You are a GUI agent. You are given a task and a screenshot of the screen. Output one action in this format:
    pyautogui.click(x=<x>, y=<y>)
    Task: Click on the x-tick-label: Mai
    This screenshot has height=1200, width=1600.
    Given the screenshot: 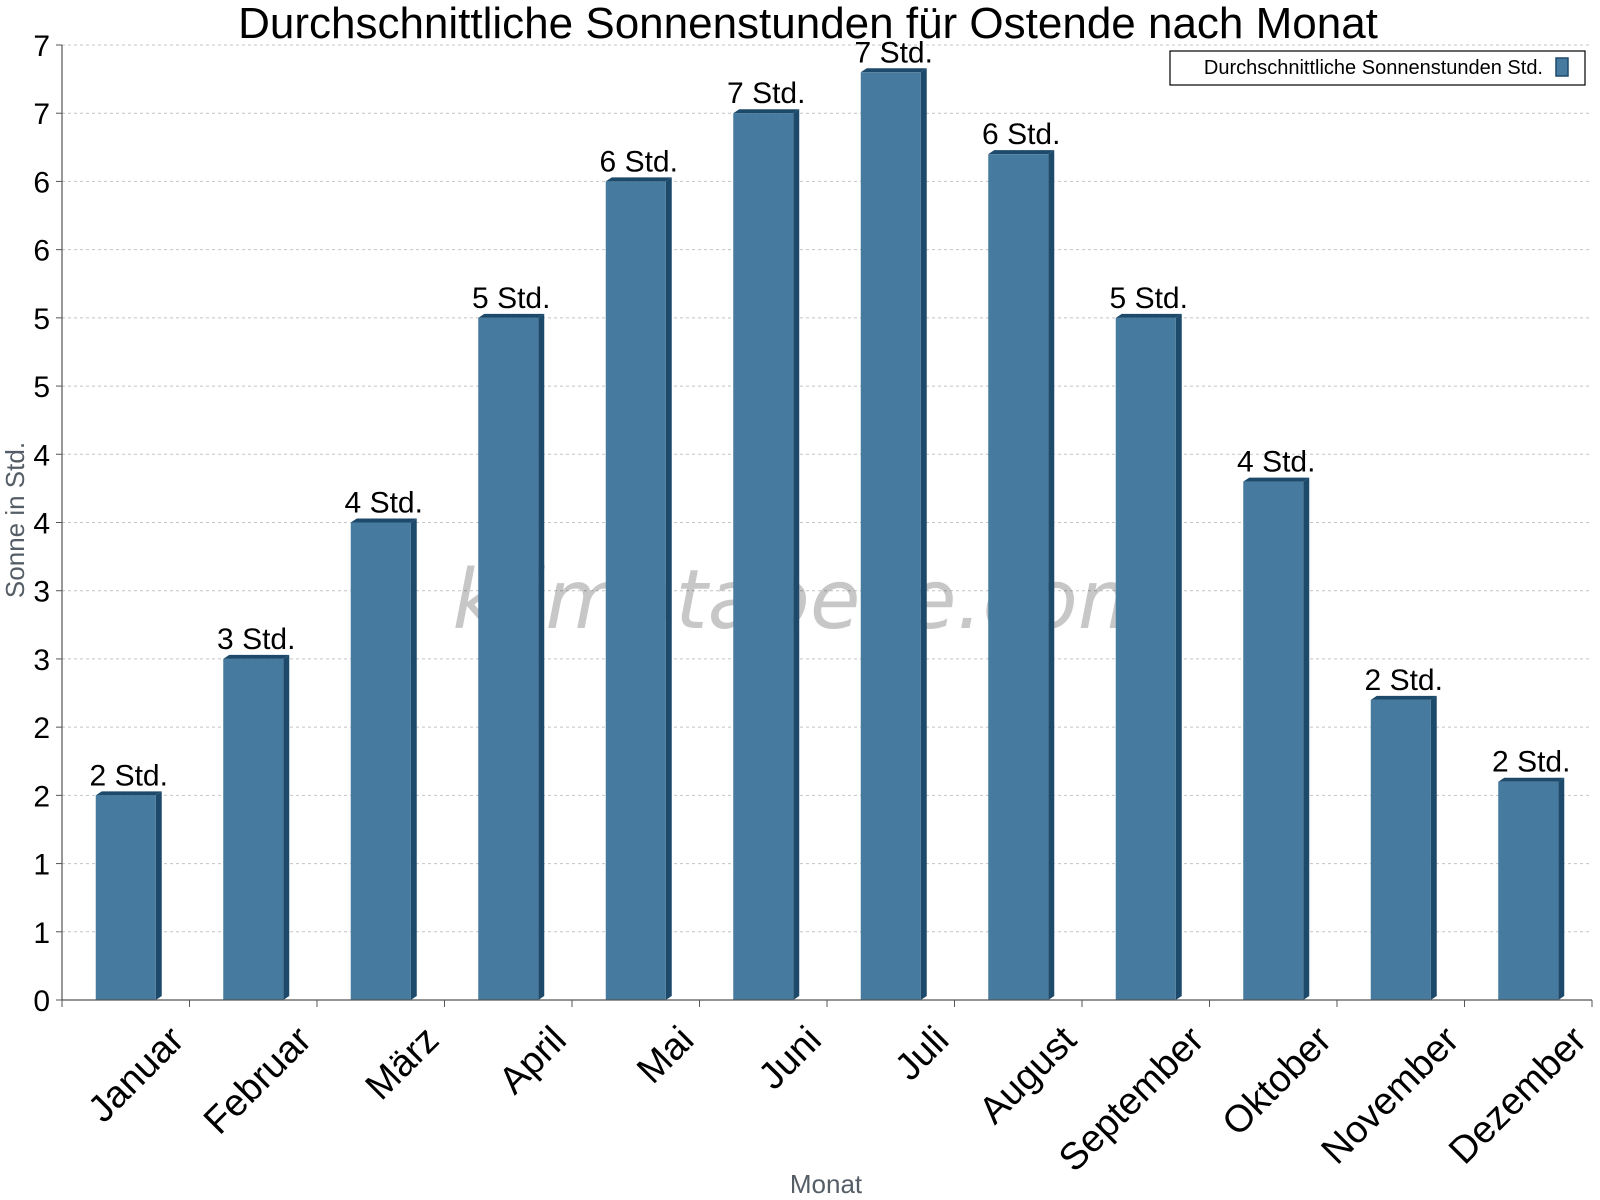 What is the action you would take?
    pyautogui.click(x=665, y=1055)
    